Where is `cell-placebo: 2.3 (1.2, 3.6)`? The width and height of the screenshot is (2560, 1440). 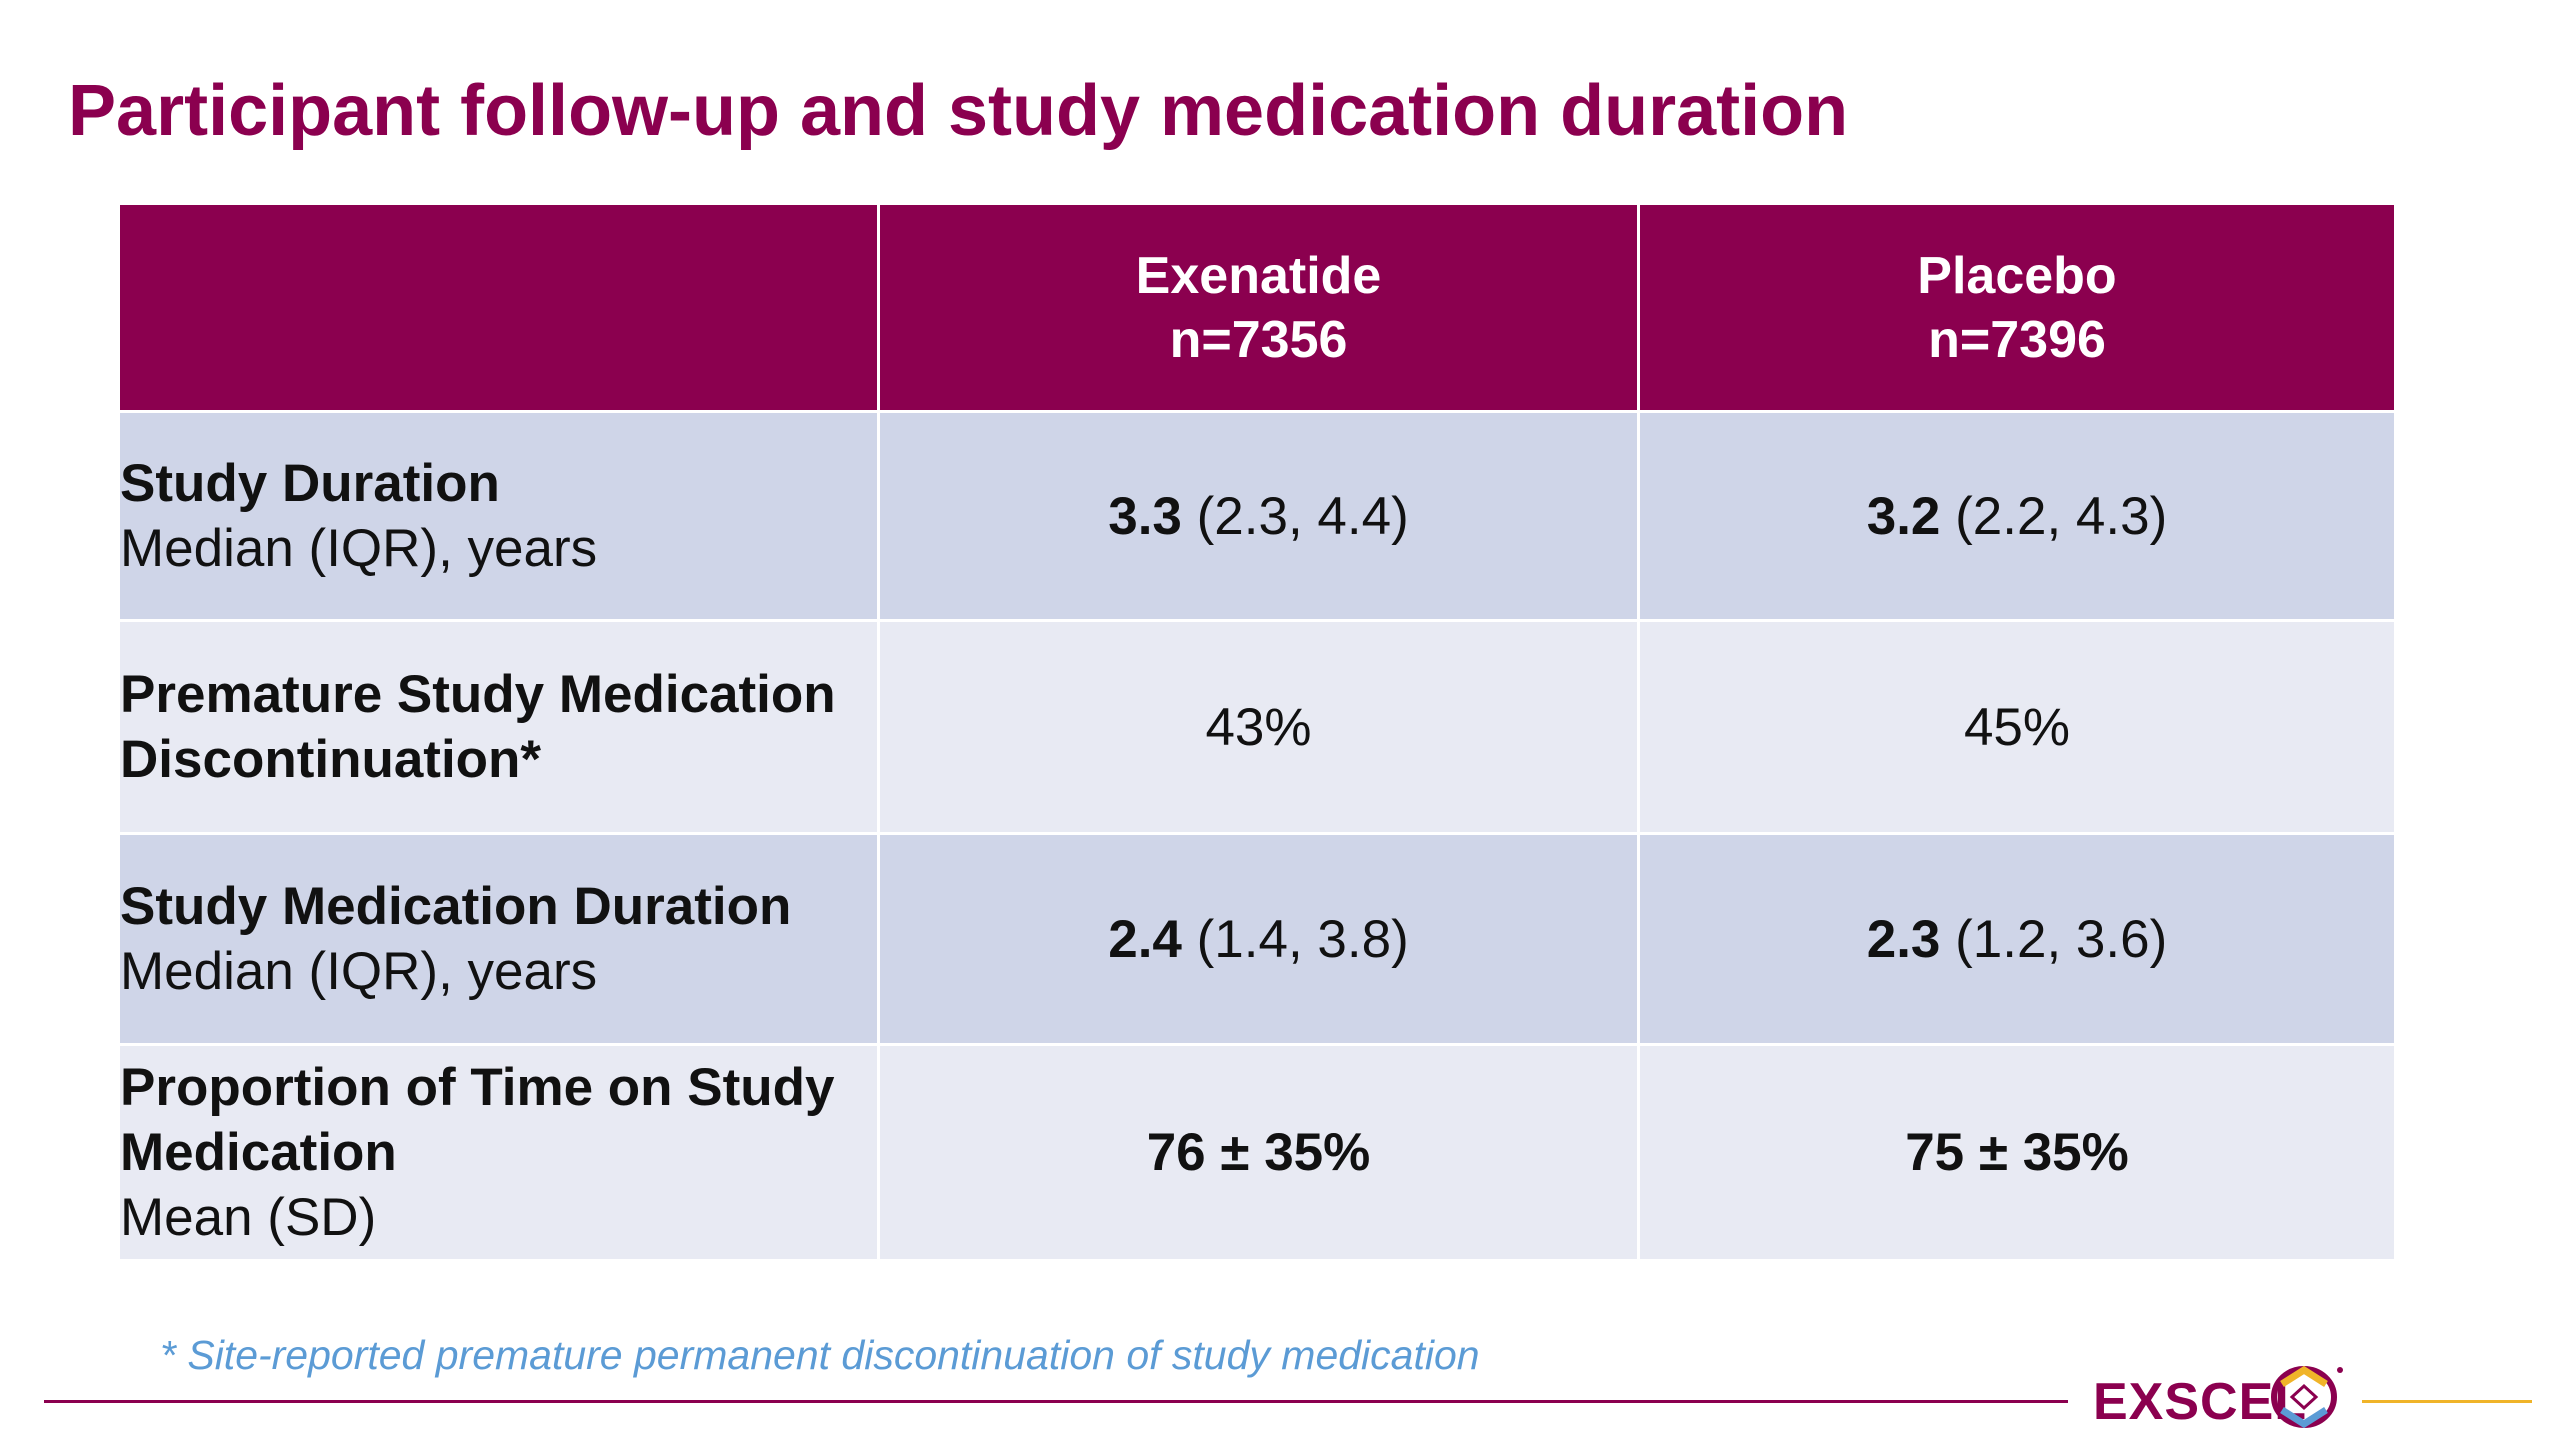
cell-placebo: 2.3 (1.2, 3.6) is located at coordinates (2017, 939).